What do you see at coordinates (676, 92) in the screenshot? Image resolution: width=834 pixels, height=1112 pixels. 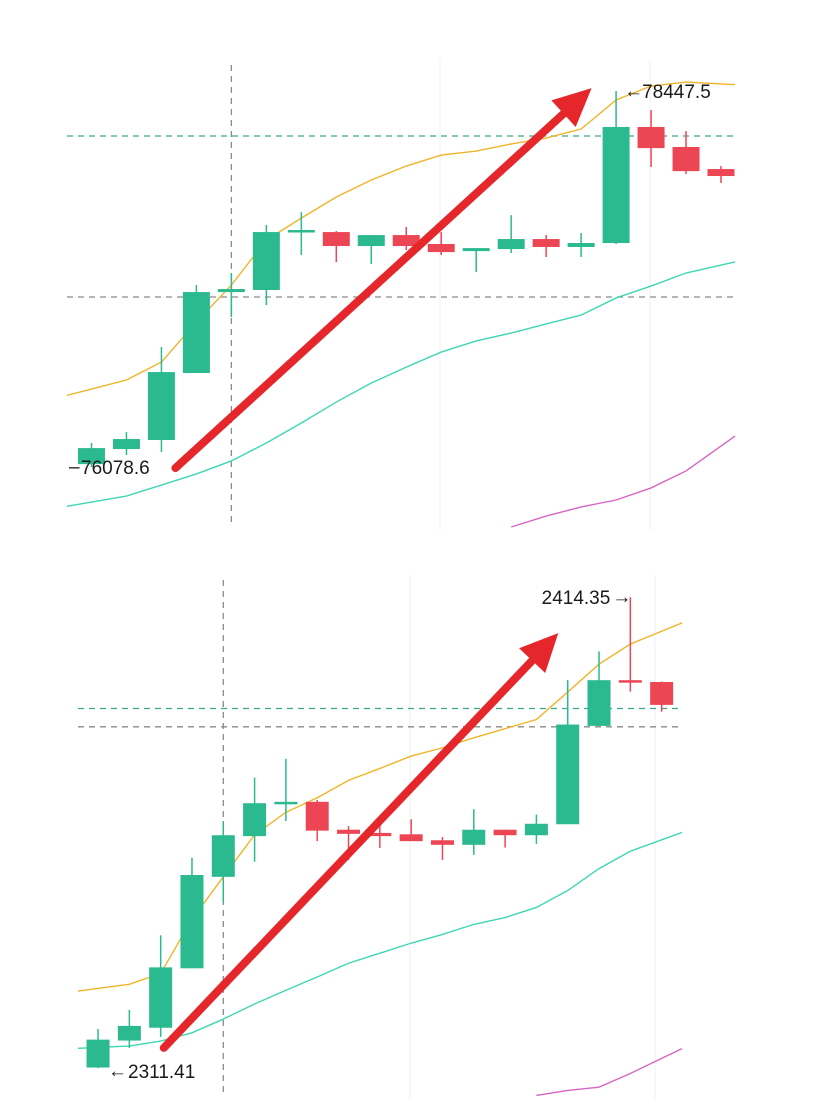 I see `high-price-label: 78447.5` at bounding box center [676, 92].